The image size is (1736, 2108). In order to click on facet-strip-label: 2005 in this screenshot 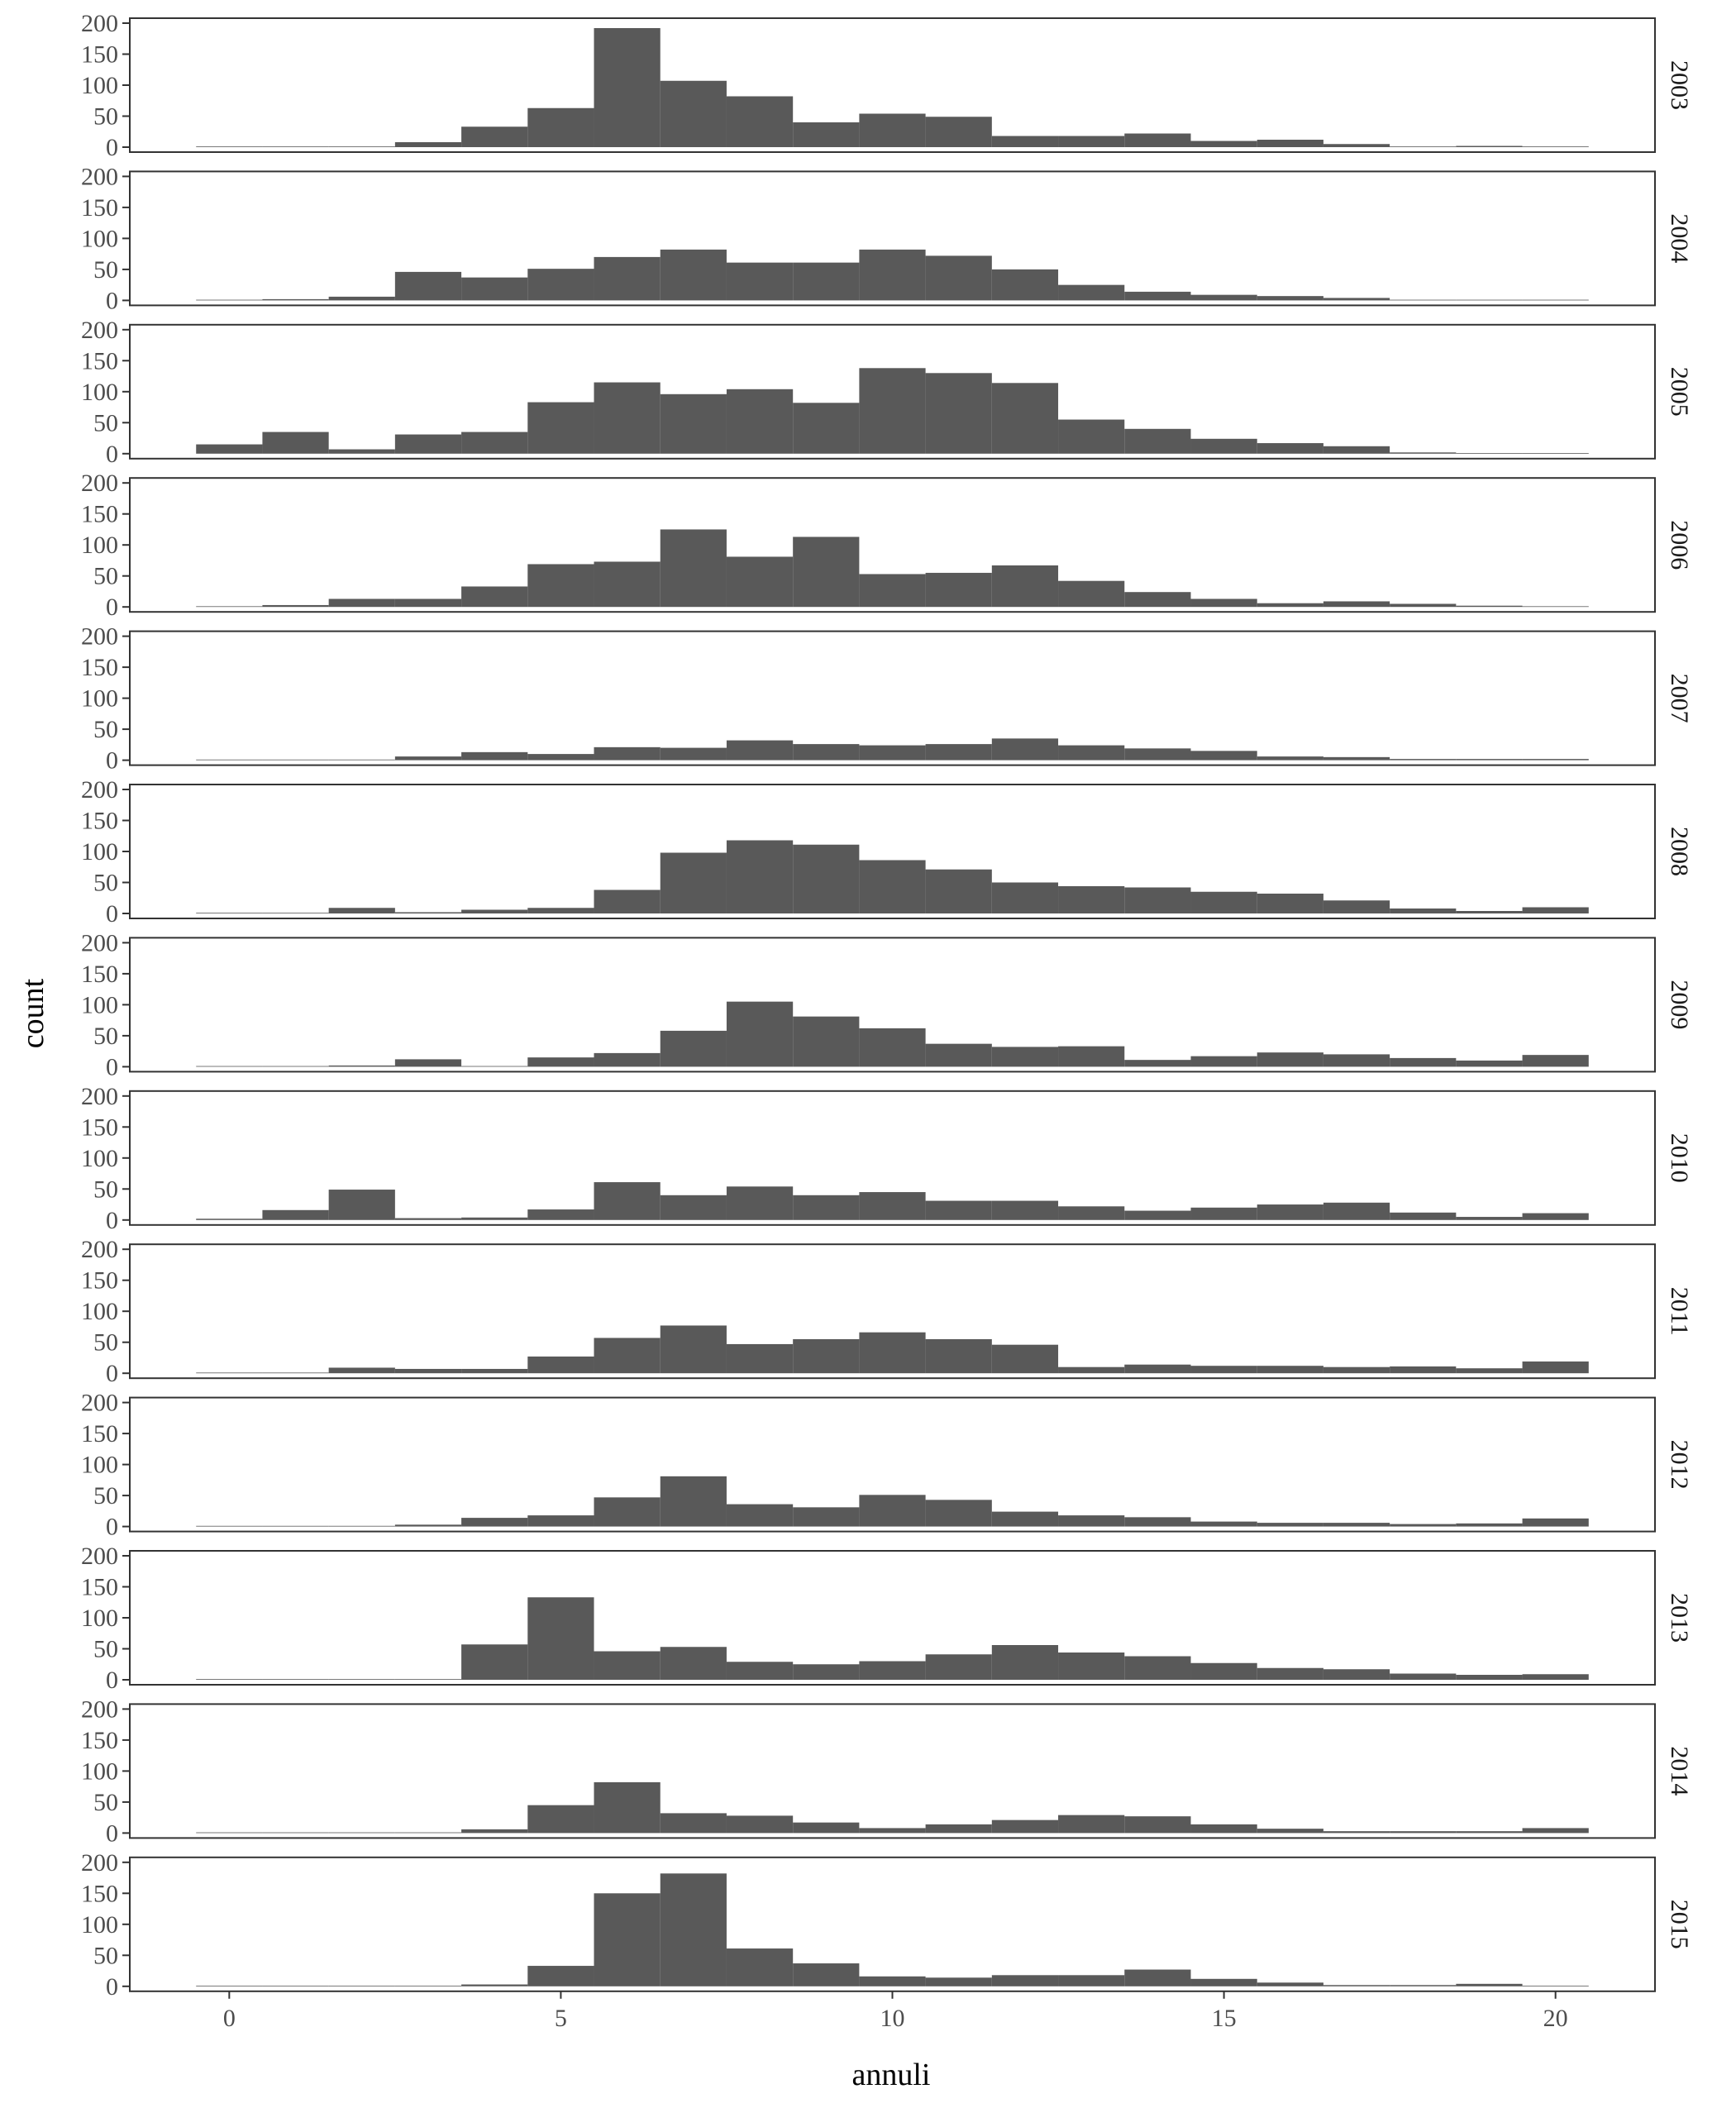, I will do `click(1679, 392)`.